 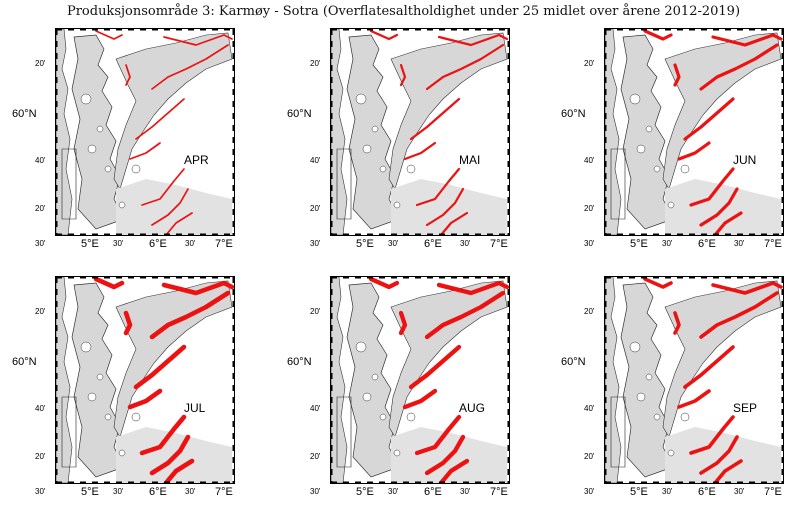 I want to click on map-panel-aug: AUG, so click(x=420, y=380).